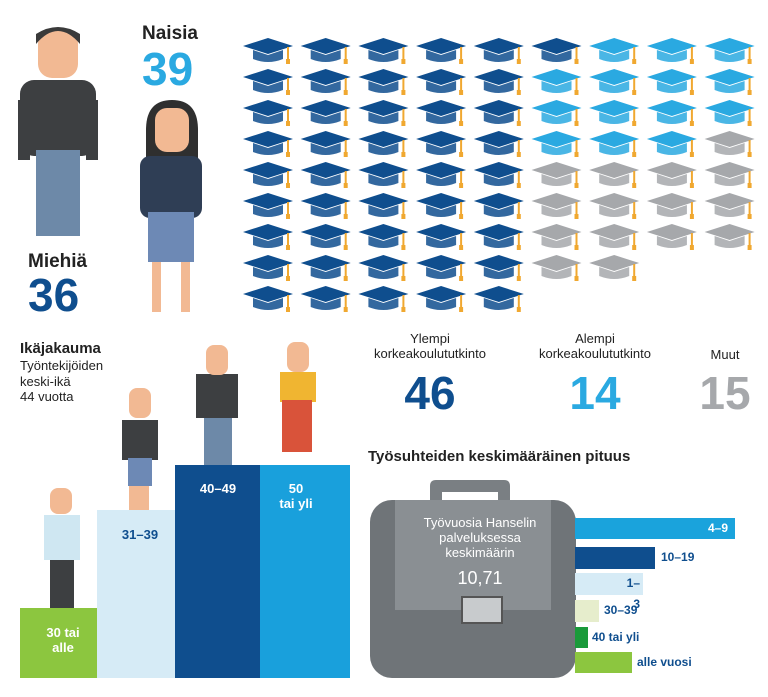 The width and height of the screenshot is (768, 697). Describe the element at coordinates (63, 640) in the screenshot. I see `age-label: 30 tai alle` at that location.